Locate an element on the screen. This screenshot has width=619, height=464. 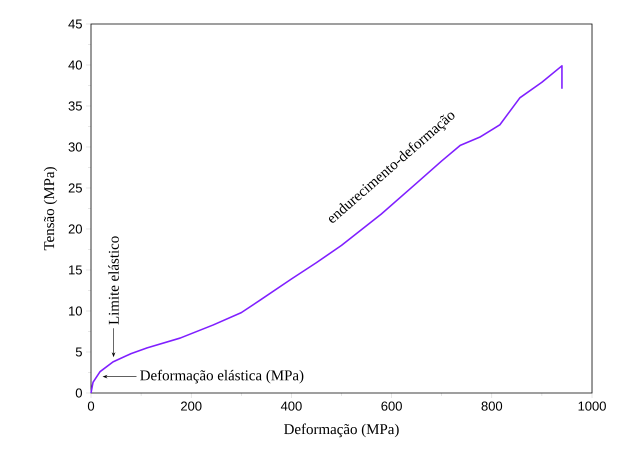
y-tick-label: 5 is located at coordinates (79, 352).